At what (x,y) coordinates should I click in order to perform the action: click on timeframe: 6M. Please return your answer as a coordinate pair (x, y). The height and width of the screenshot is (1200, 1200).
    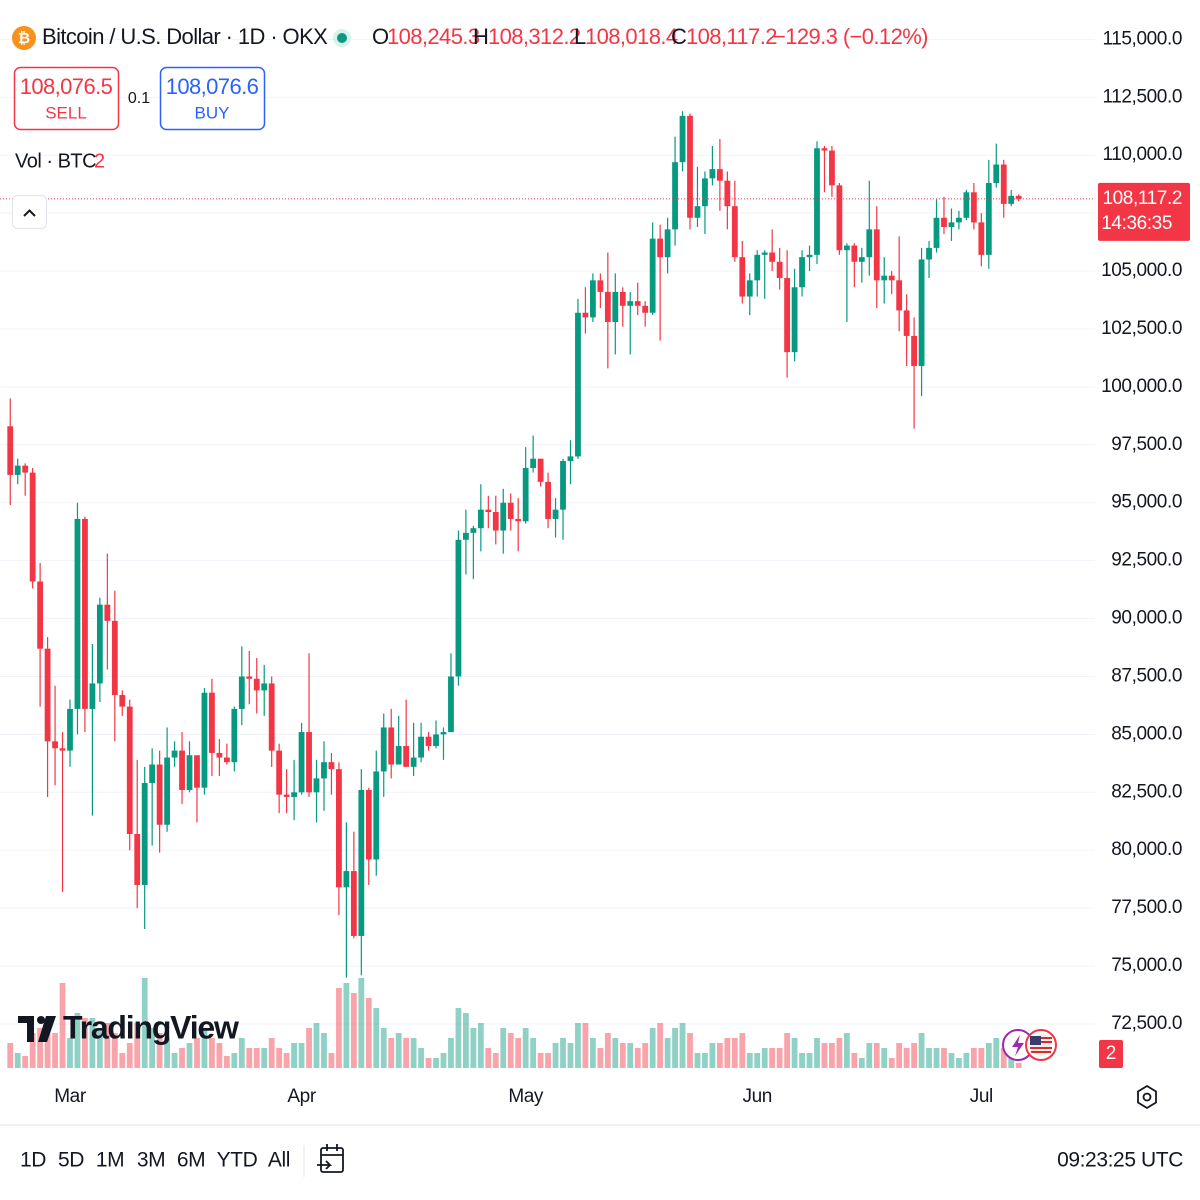
    Looking at the image, I should click on (191, 1160).